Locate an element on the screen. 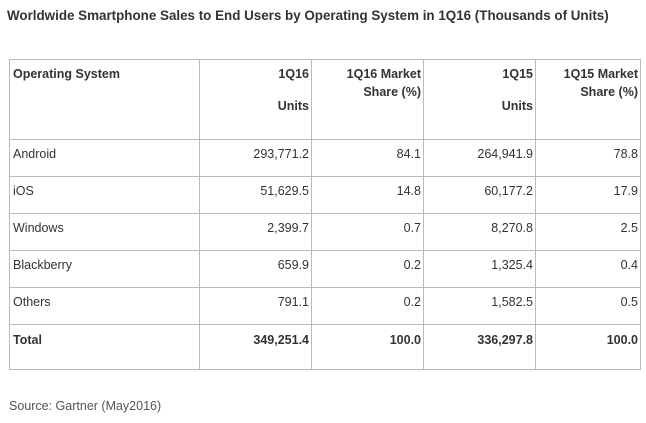 The width and height of the screenshot is (646, 423). cell-1q15-units: 60,177.2 is located at coordinates (479, 195).